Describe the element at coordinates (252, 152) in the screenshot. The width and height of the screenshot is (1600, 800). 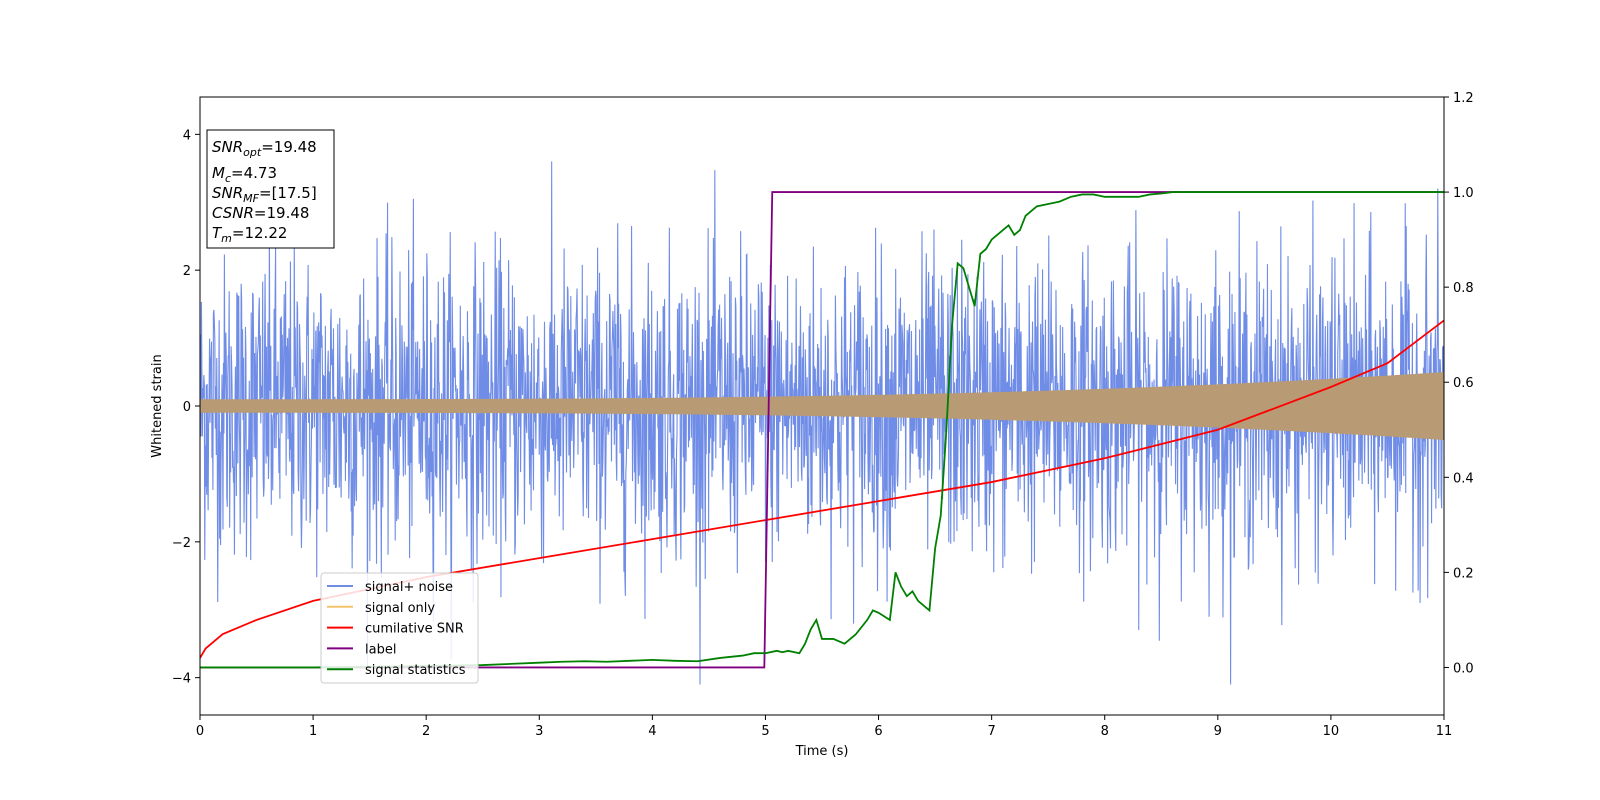
I see `annotation-subscript: opt` at that location.